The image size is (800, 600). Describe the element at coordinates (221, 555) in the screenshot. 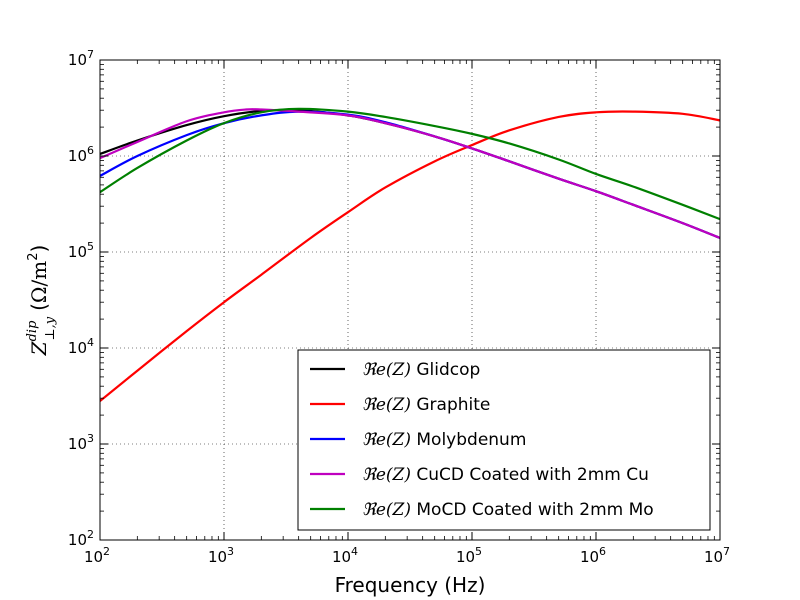

I see `x-tick-label: 10³` at that location.